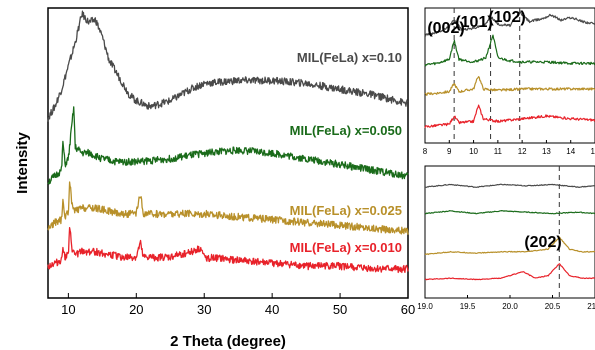  What do you see at coordinates (425, 306) in the screenshot?
I see `x-tick-label: 19.0` at bounding box center [425, 306].